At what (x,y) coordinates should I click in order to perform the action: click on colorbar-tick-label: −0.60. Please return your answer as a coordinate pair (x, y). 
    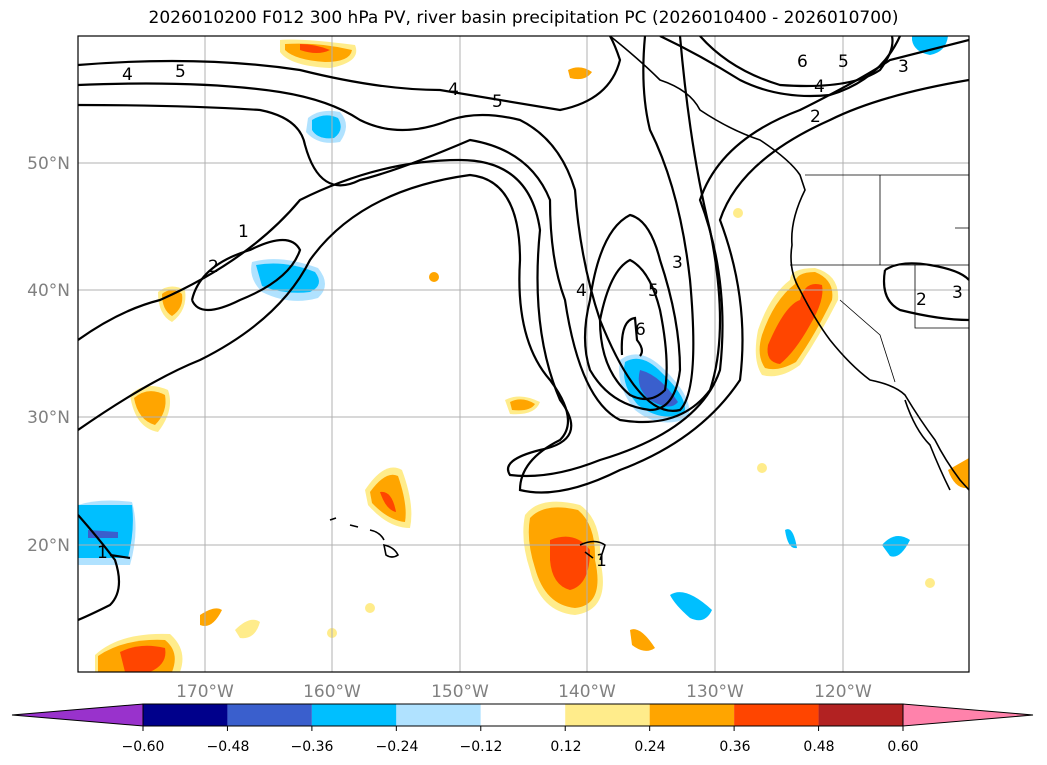
    Looking at the image, I should click on (143, 747).